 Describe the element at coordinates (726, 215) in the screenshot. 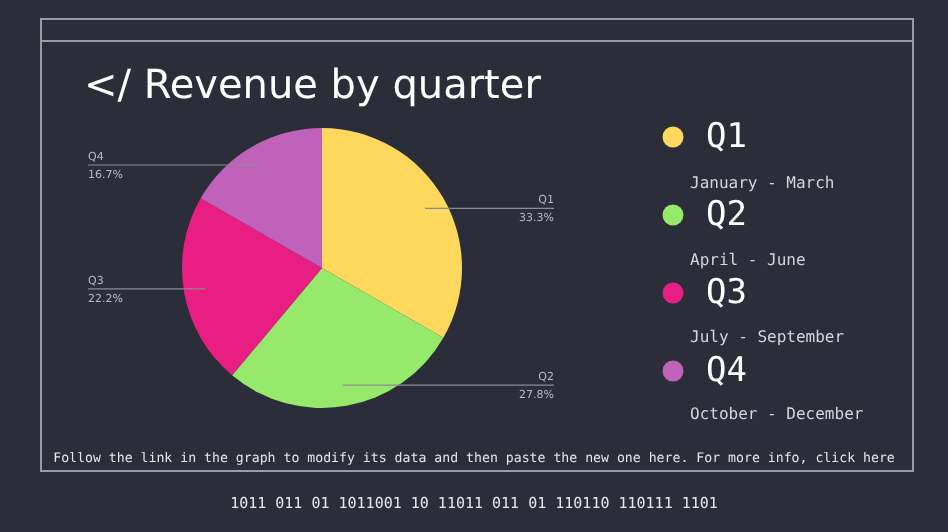

I see `legend-label: Q2` at that location.